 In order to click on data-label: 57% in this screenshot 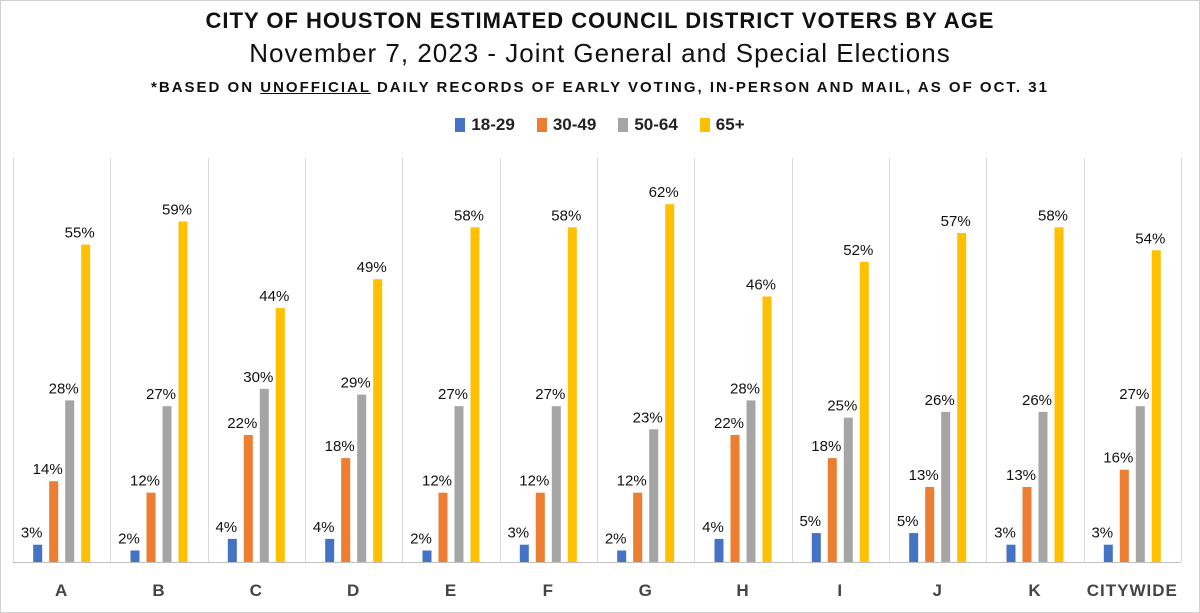, I will do `click(956, 221)`.